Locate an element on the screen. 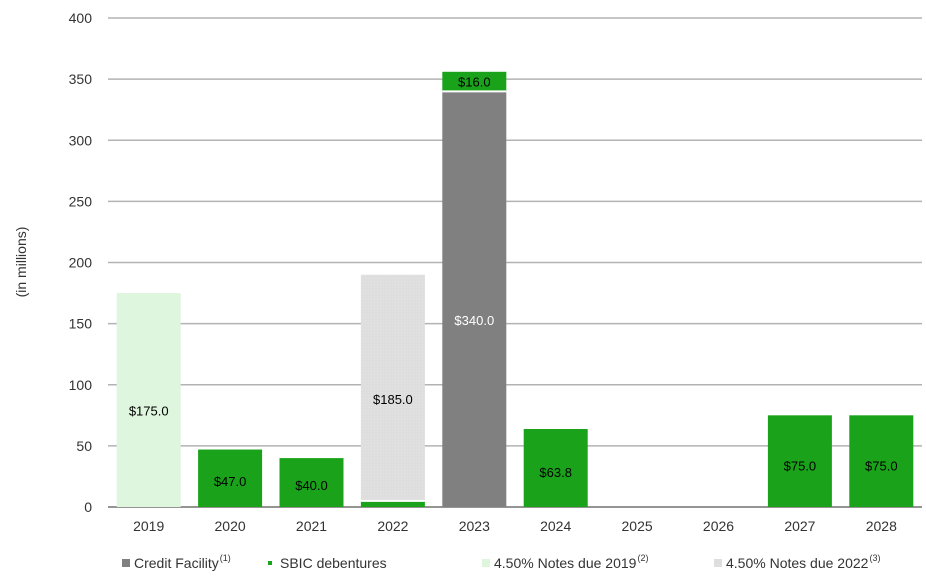 This screenshot has height=580, width=926. bar-sbic-2020 is located at coordinates (230, 478).